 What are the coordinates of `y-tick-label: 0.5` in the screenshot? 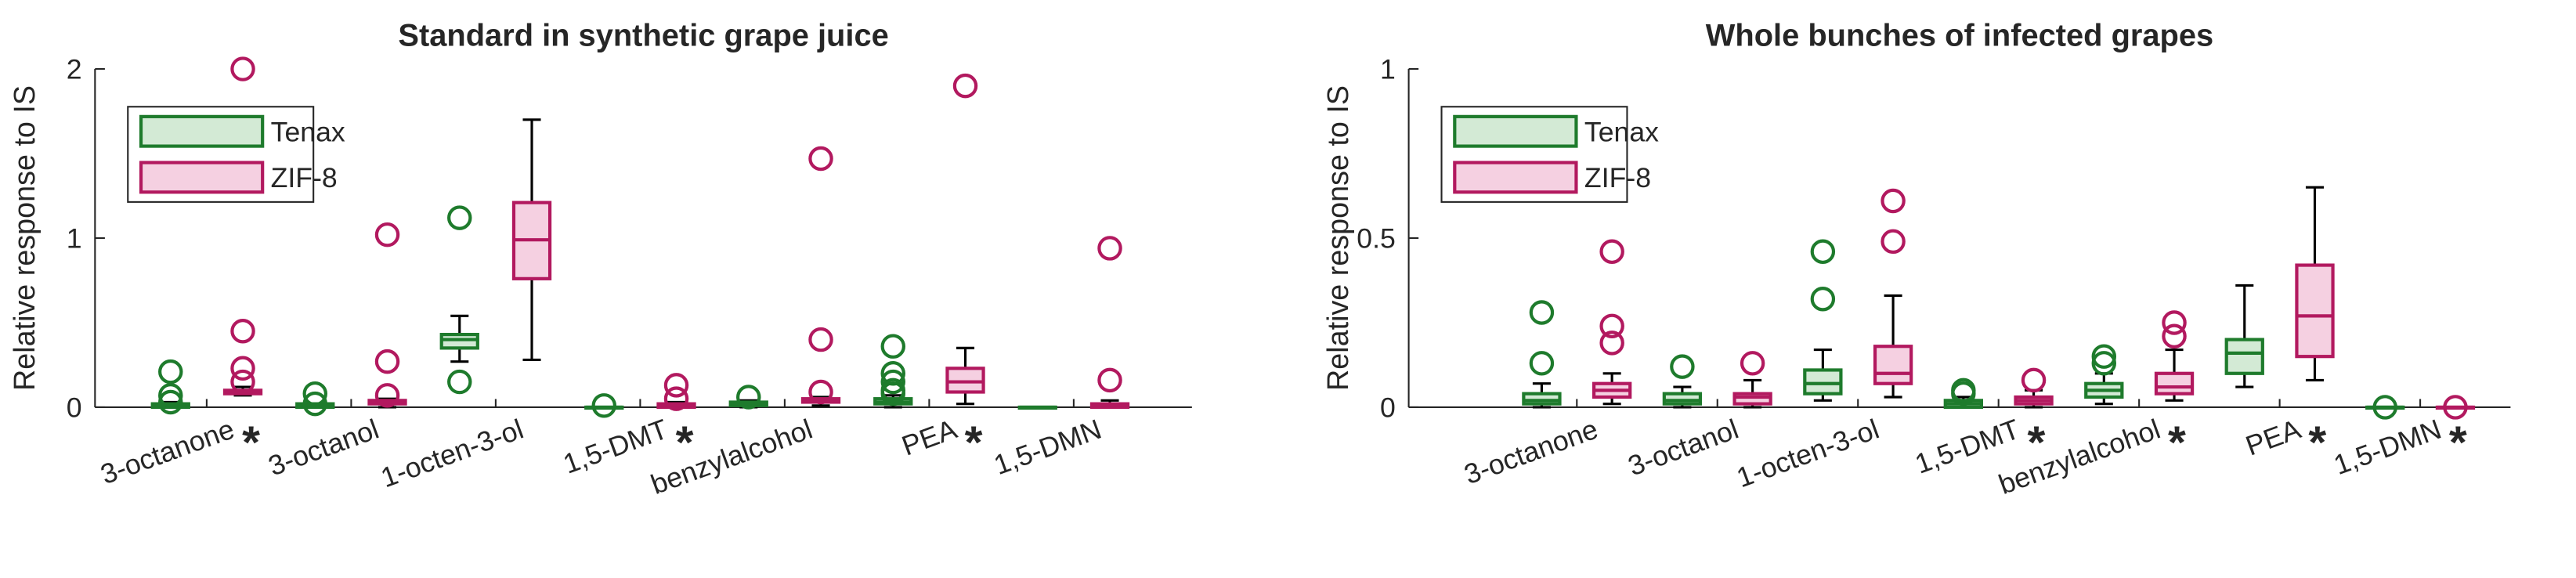 It's located at (1376, 239).